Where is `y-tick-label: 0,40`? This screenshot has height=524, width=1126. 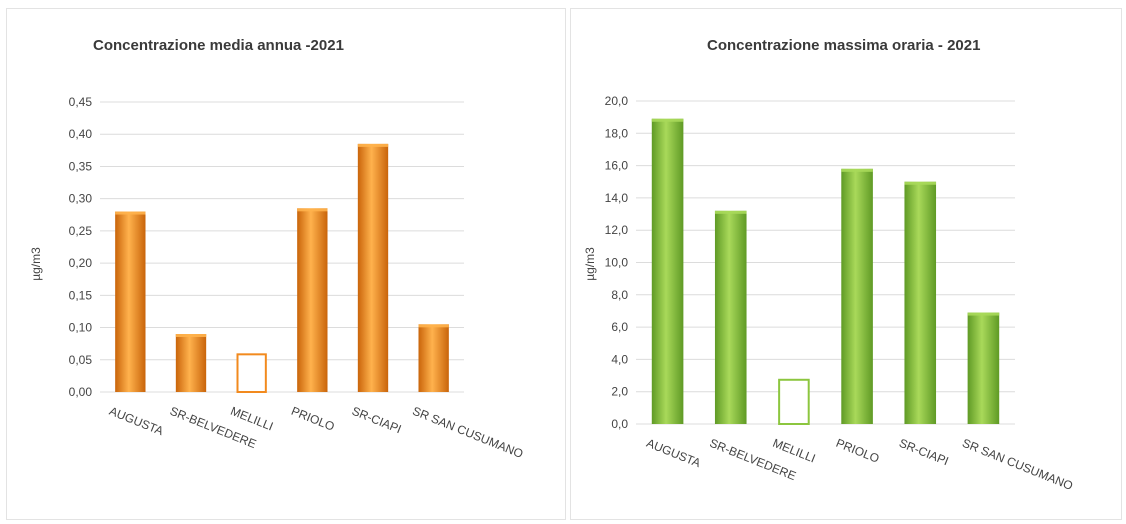 y-tick-label: 0,40 is located at coordinates (81, 134).